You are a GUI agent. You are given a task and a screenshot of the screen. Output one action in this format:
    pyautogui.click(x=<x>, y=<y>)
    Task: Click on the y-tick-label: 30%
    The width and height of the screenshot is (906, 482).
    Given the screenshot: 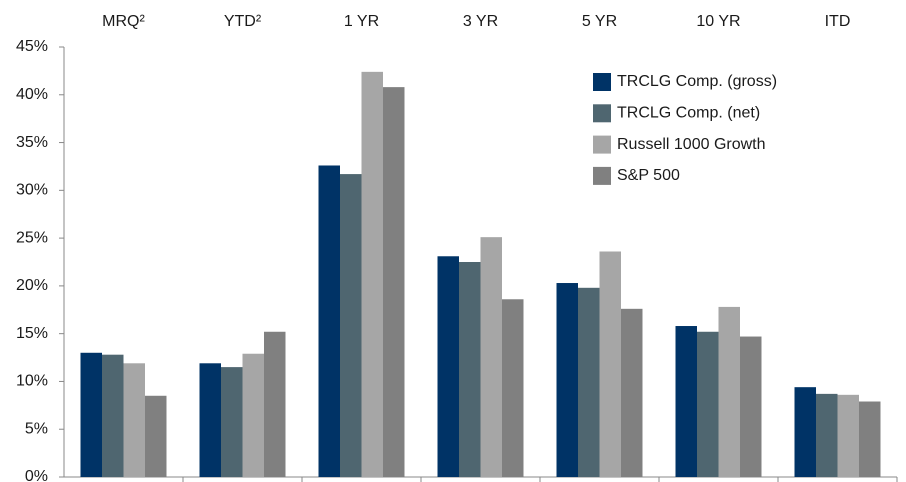 What is the action you would take?
    pyautogui.click(x=32, y=190)
    